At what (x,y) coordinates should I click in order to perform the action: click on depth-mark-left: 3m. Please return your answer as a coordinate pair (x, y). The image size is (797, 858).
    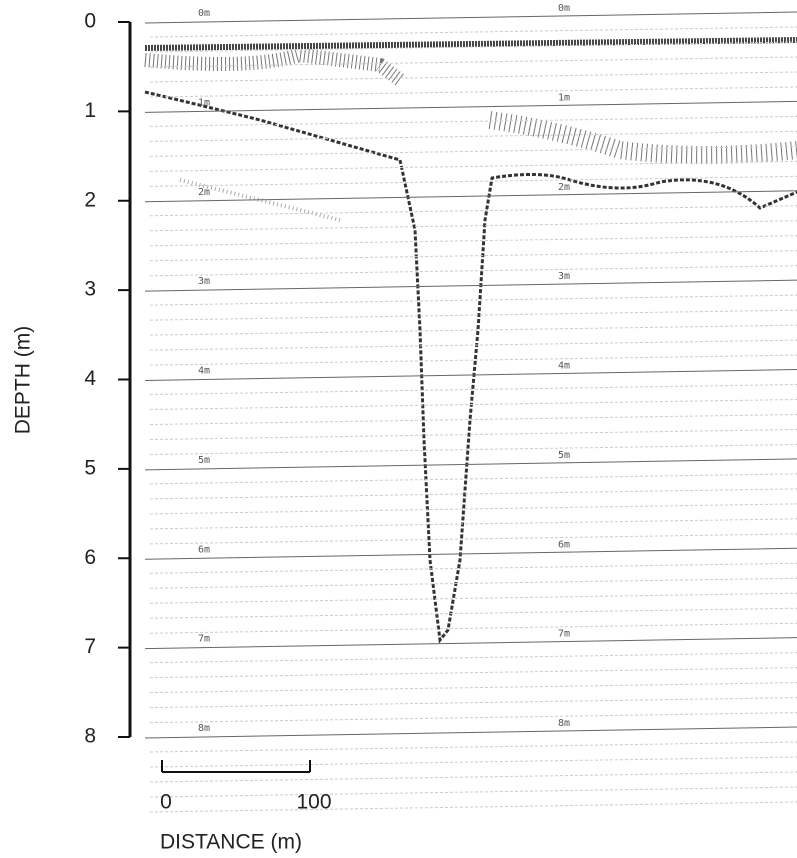
    Looking at the image, I should click on (204, 281).